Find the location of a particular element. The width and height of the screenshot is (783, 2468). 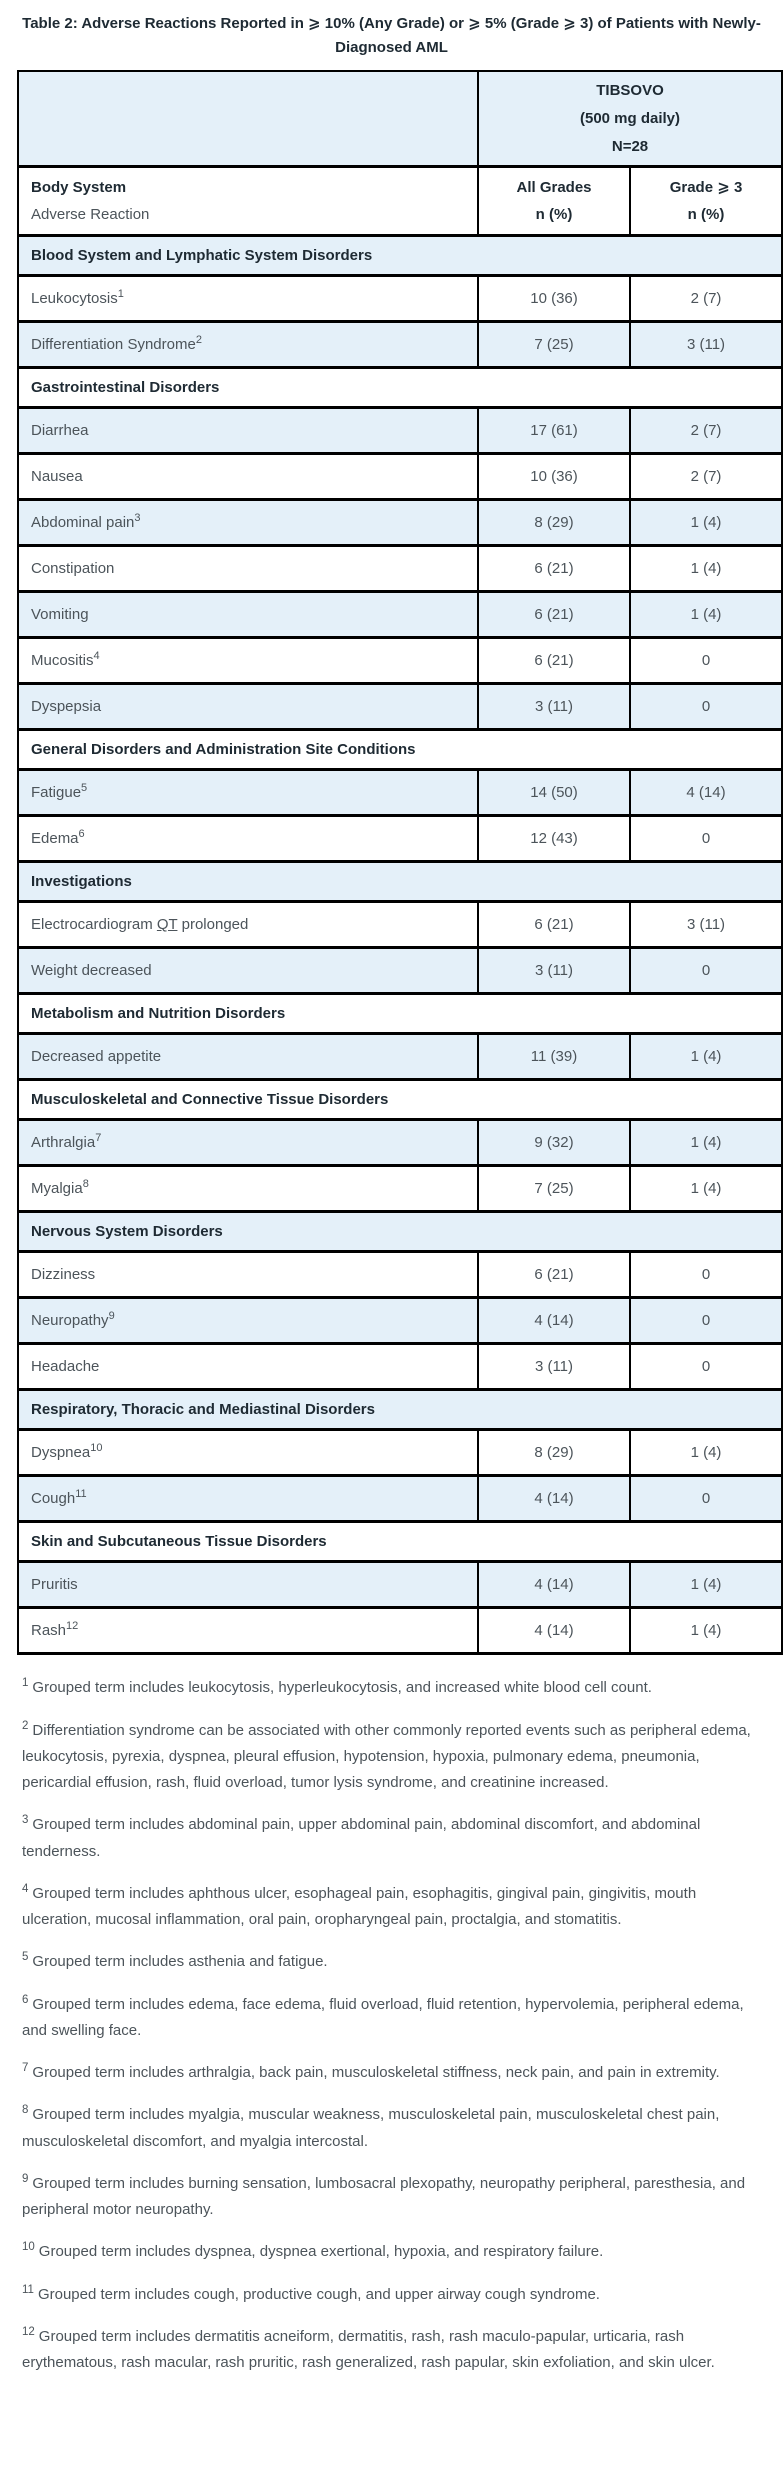

section-label: Gastrointestinal Disorders is located at coordinates (399, 388).